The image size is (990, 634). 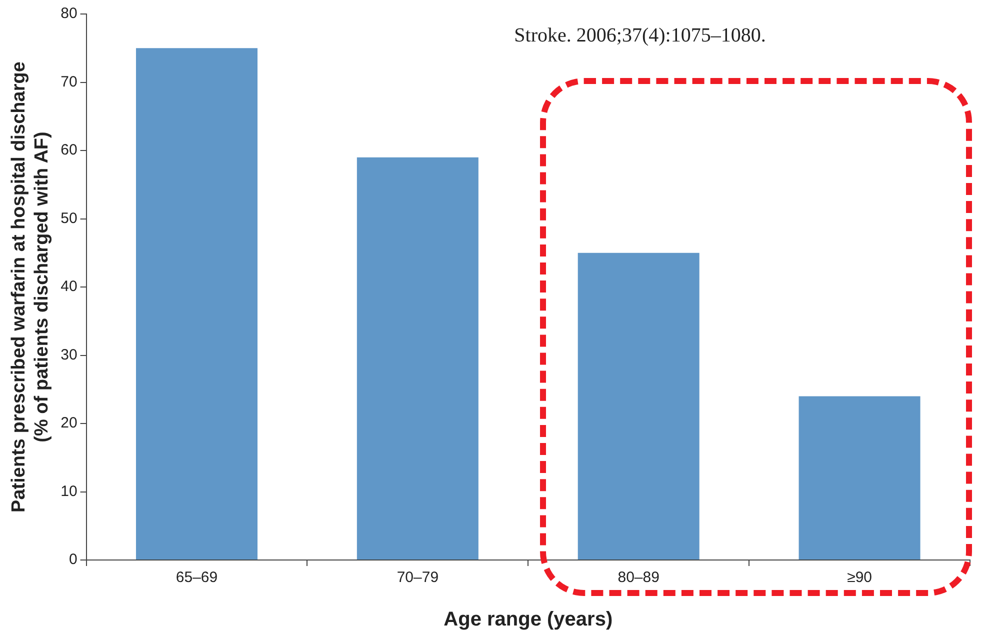 What do you see at coordinates (69, 423) in the screenshot?
I see `y-tick-label: 20` at bounding box center [69, 423].